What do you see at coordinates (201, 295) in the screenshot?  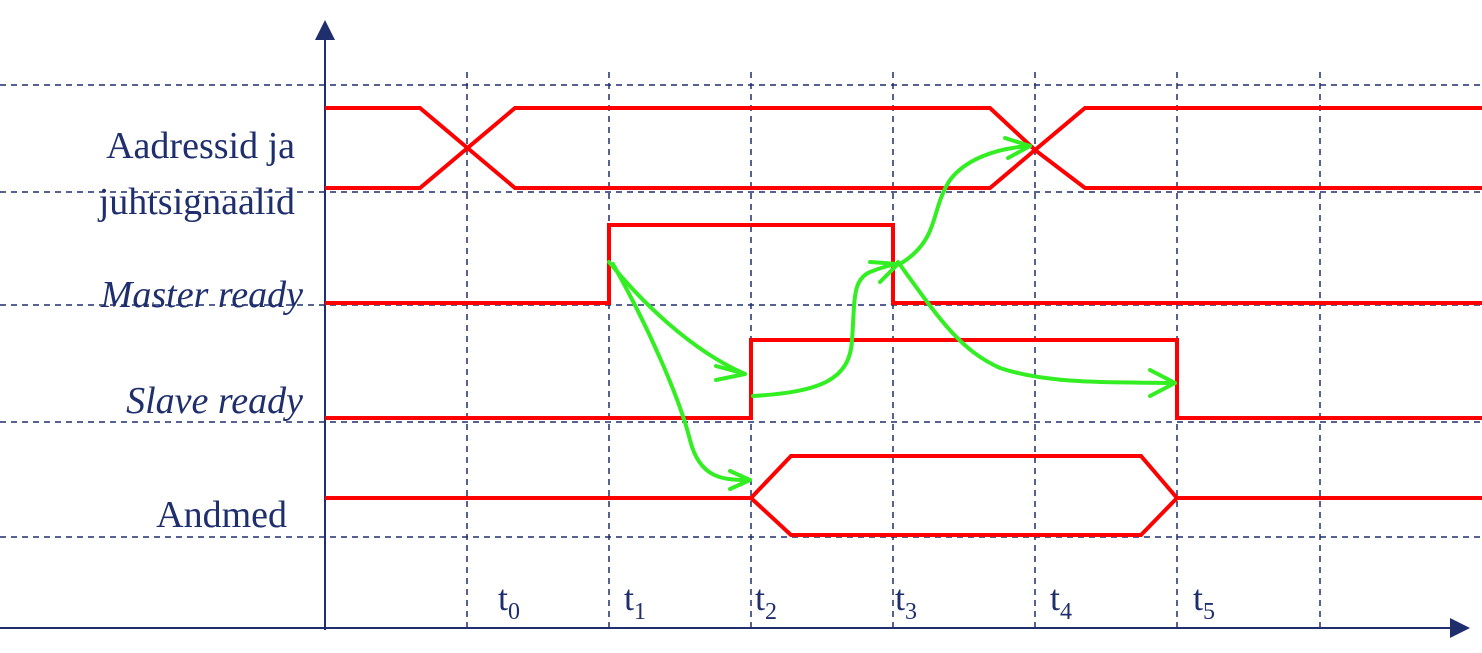 I see `signal-label-master-ready: Master ready` at bounding box center [201, 295].